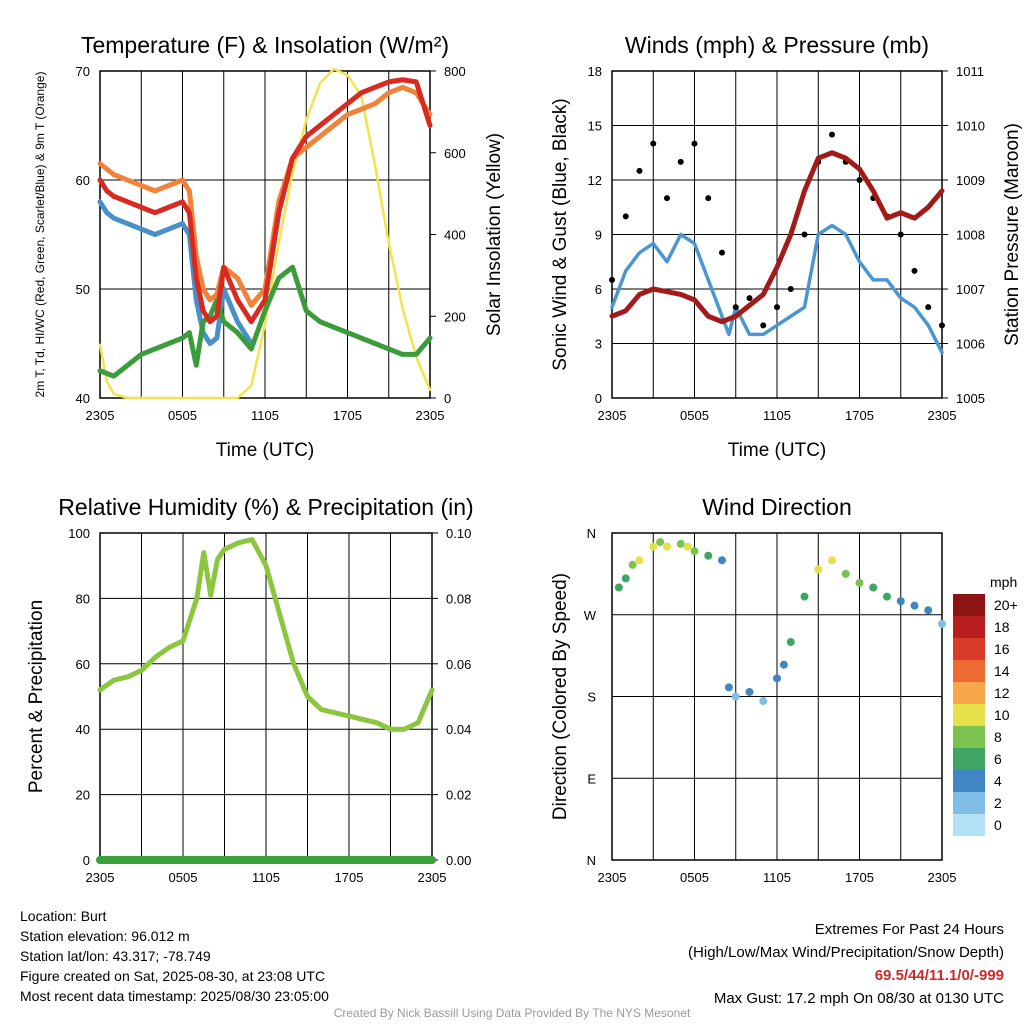 The width and height of the screenshot is (1024, 1024). I want to click on y-tick-label: 3, so click(598, 344).